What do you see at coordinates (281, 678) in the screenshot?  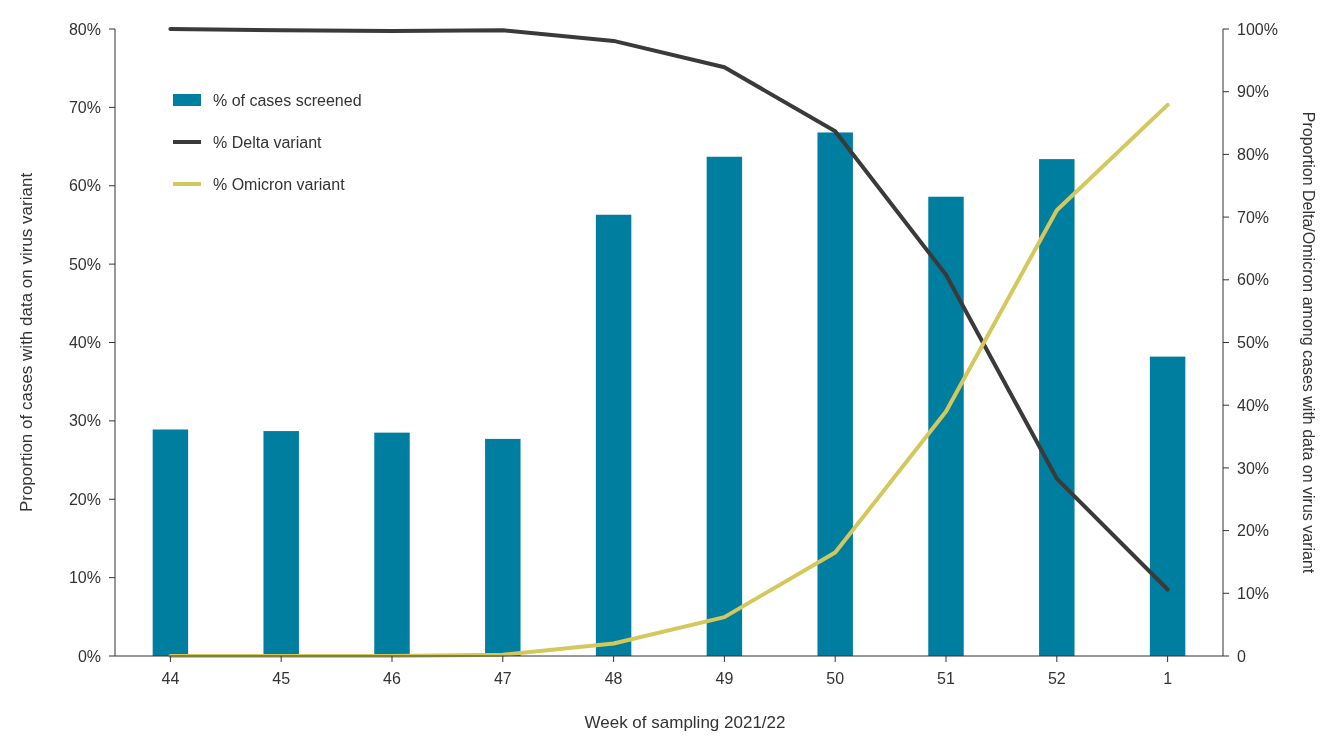 I see `x-tick-label: 45` at bounding box center [281, 678].